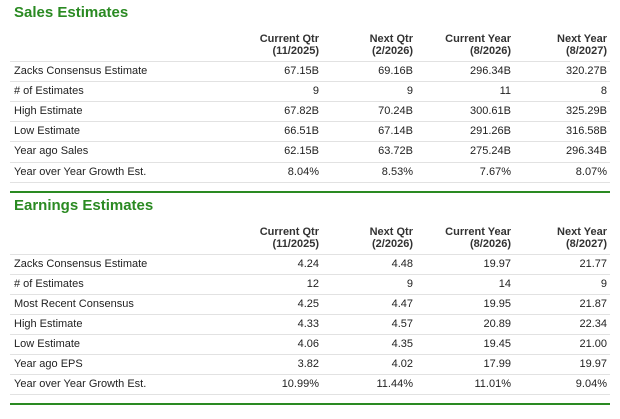 This screenshot has height=419, width=620. I want to click on cell-value: 11.44%, so click(395, 384).